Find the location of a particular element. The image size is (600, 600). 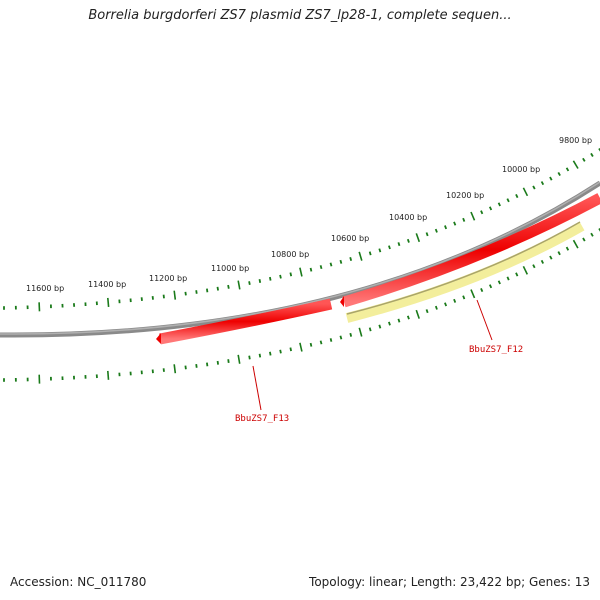

gene-bbuzs7-f12-arrow is located at coordinates (471, 250).